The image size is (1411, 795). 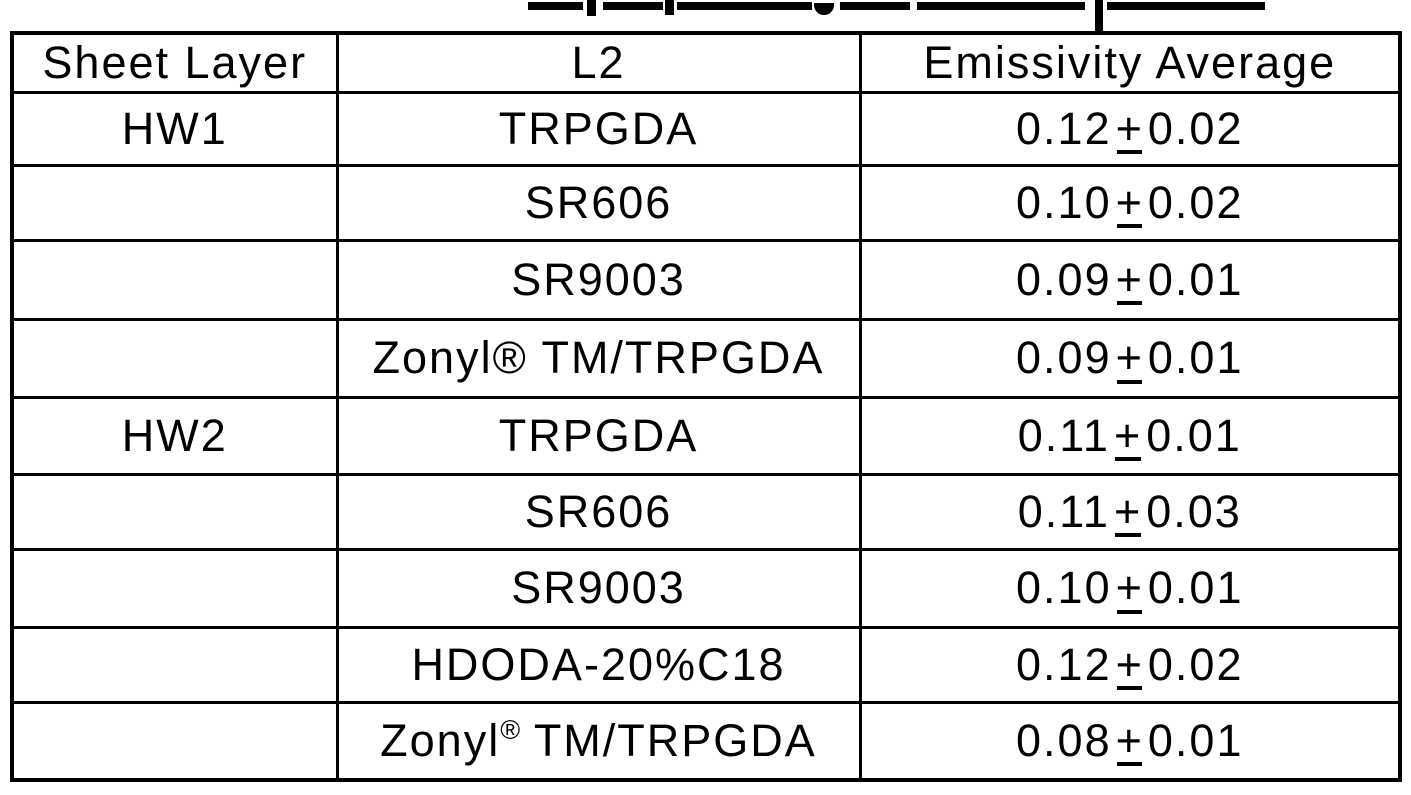 I want to click on table-header-row: Sheet Layer L2 Emissivity Average, so click(x=706, y=62).